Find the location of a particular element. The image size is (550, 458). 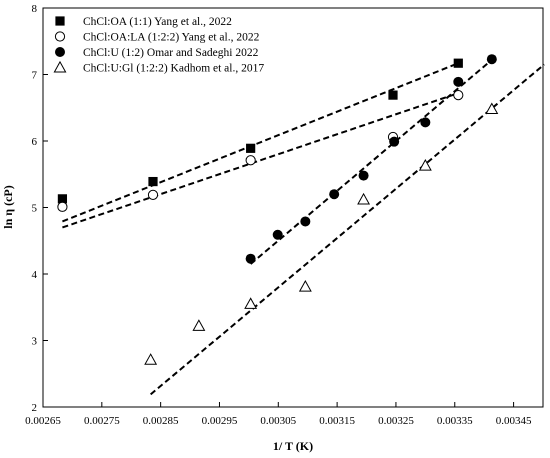

legend-label-0: ChCl:OA (1:1) Yang et al., 2022 is located at coordinates (157, 22).